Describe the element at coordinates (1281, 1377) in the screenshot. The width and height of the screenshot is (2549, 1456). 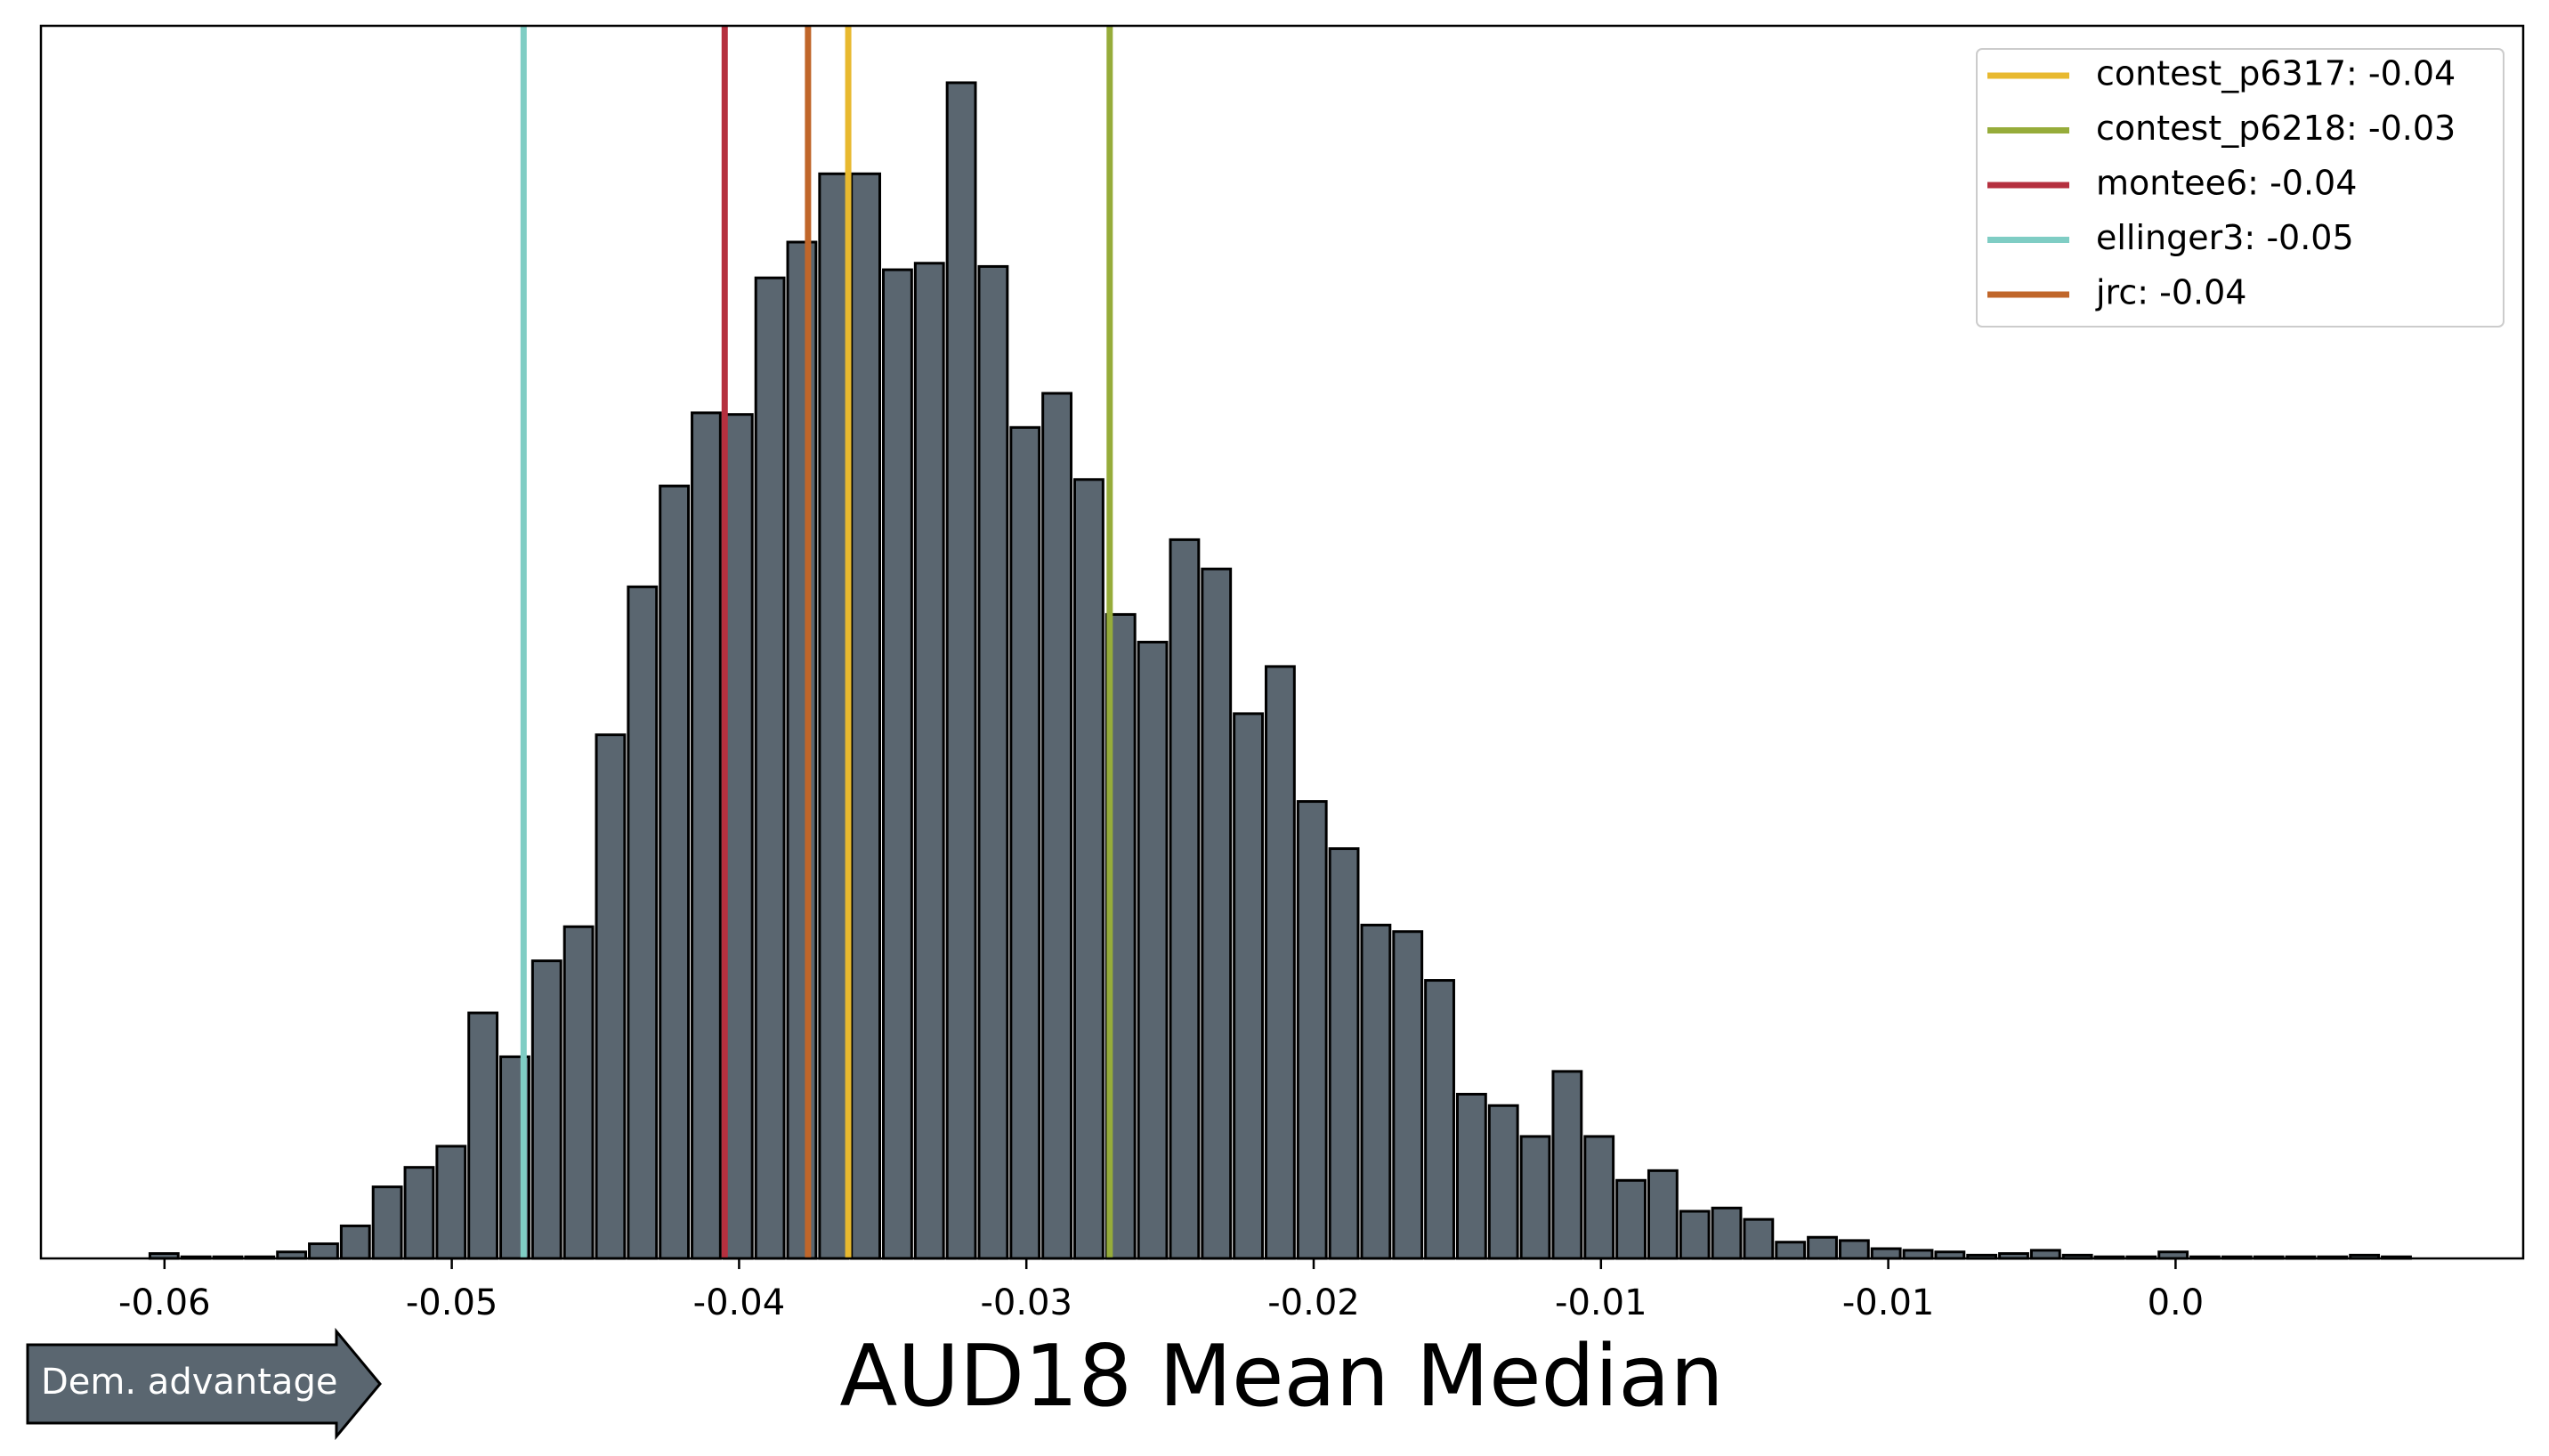
I see `x-axis-label: AUD18 Mean Median` at that location.